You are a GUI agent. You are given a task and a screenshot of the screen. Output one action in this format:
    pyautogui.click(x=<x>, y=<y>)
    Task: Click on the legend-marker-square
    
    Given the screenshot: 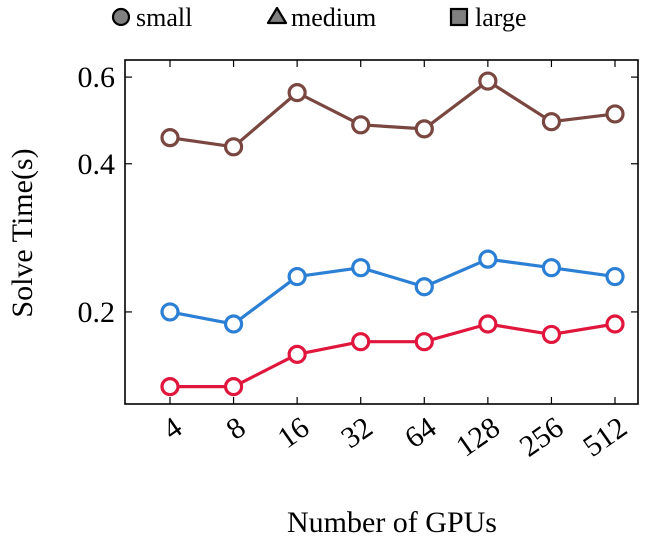 What is the action you would take?
    pyautogui.click(x=459, y=17)
    